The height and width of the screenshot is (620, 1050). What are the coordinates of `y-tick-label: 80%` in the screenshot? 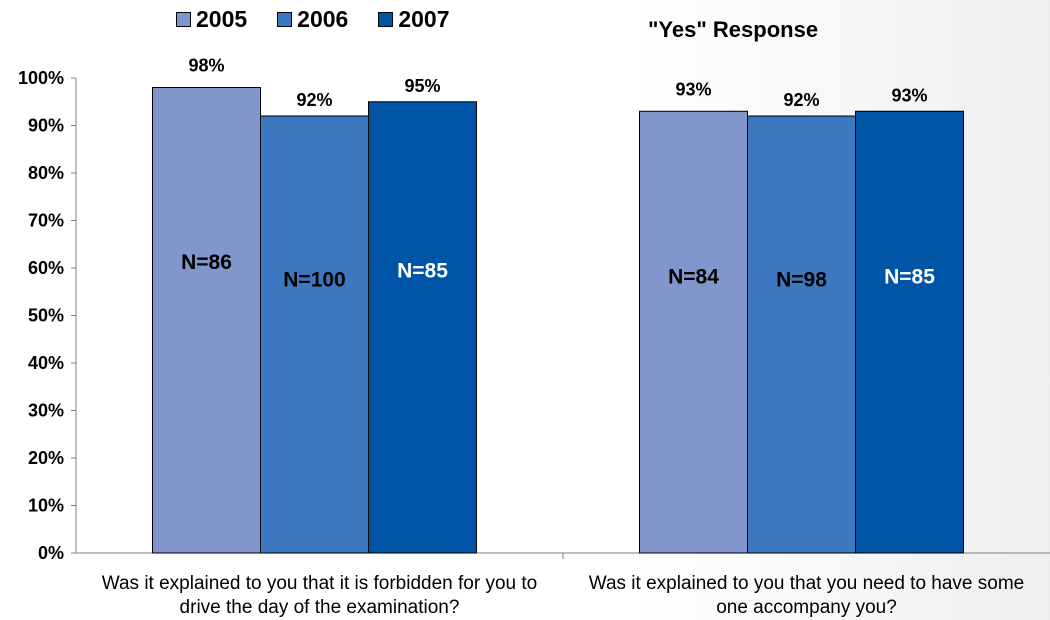 It's located at (46, 173).